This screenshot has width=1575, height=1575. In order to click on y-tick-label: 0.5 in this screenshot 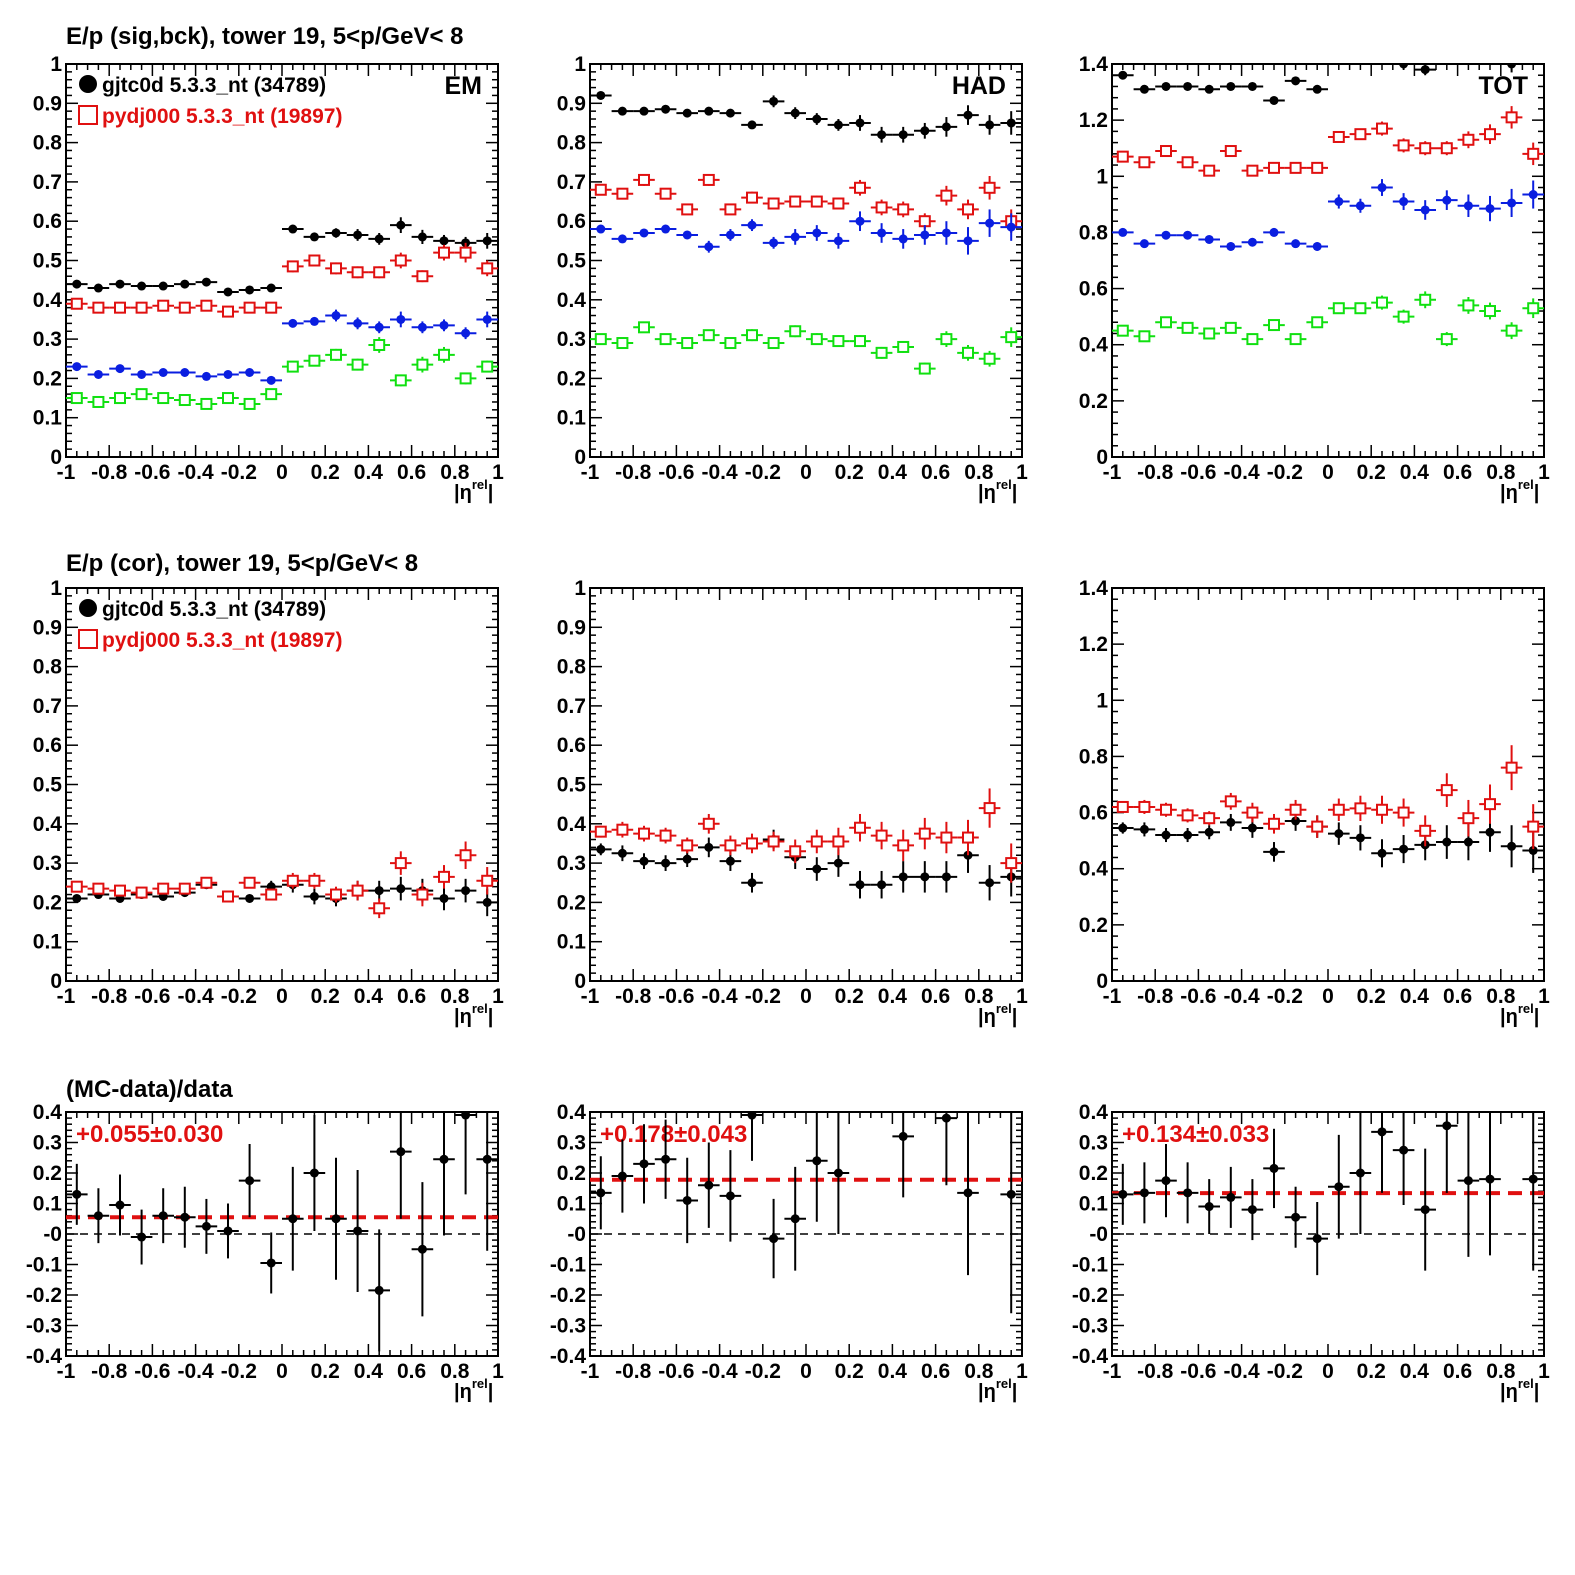, I will do `click(48, 261)`.